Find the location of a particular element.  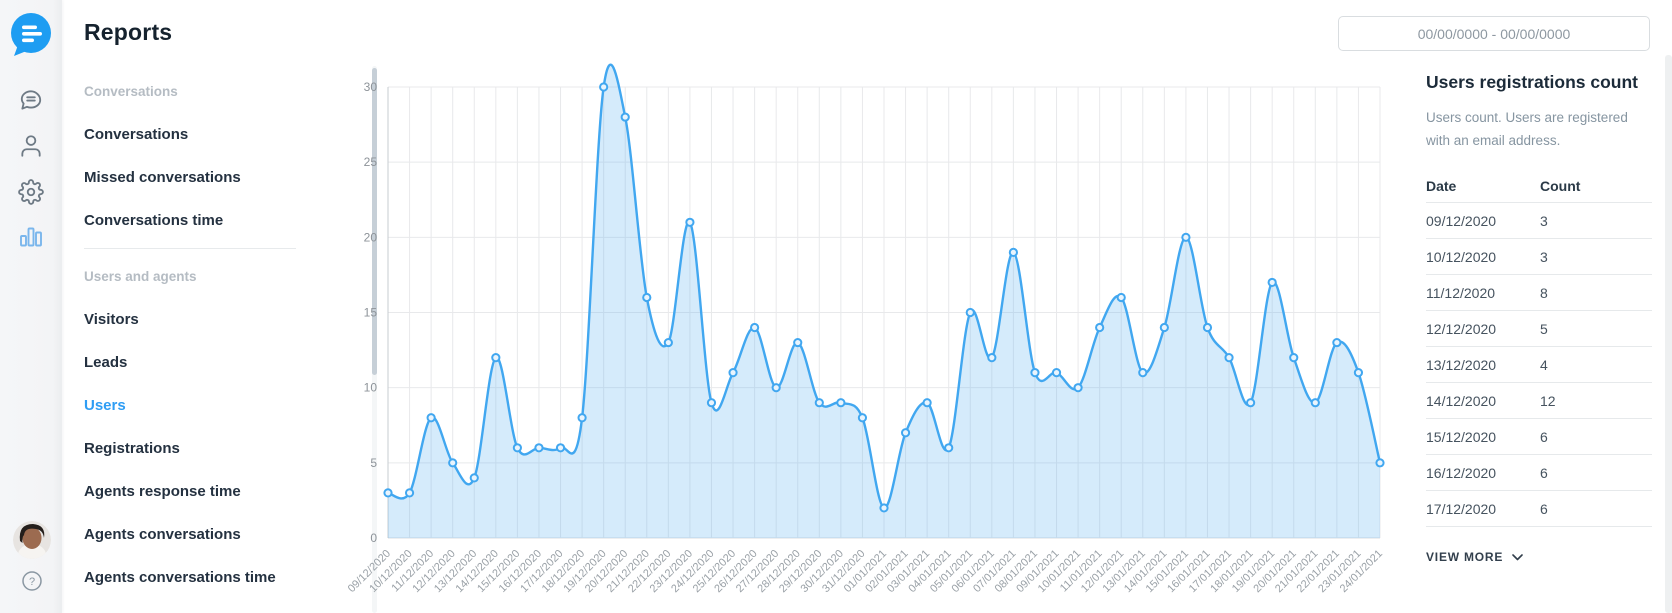

table-row: 13/12/2020 4 is located at coordinates (1539, 365).